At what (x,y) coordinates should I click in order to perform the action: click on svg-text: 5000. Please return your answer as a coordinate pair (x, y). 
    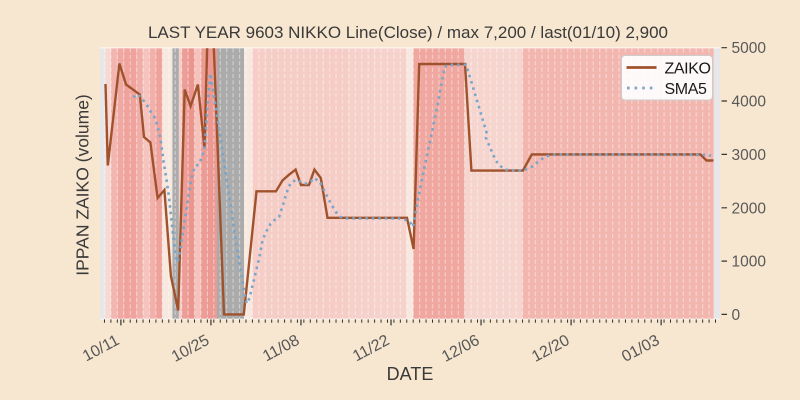
    Looking at the image, I should click on (749, 48).